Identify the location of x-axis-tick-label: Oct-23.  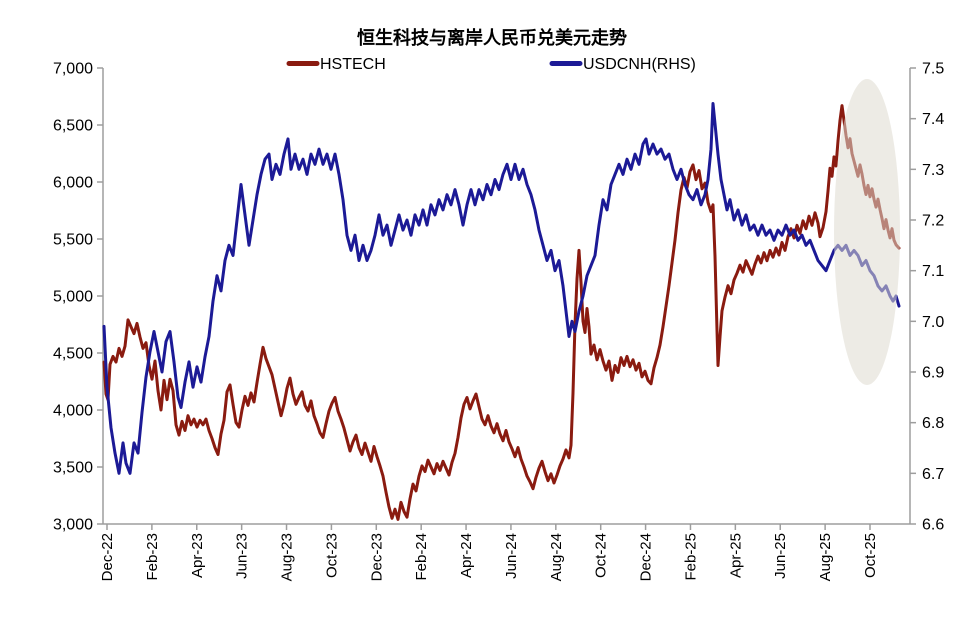
(331, 555).